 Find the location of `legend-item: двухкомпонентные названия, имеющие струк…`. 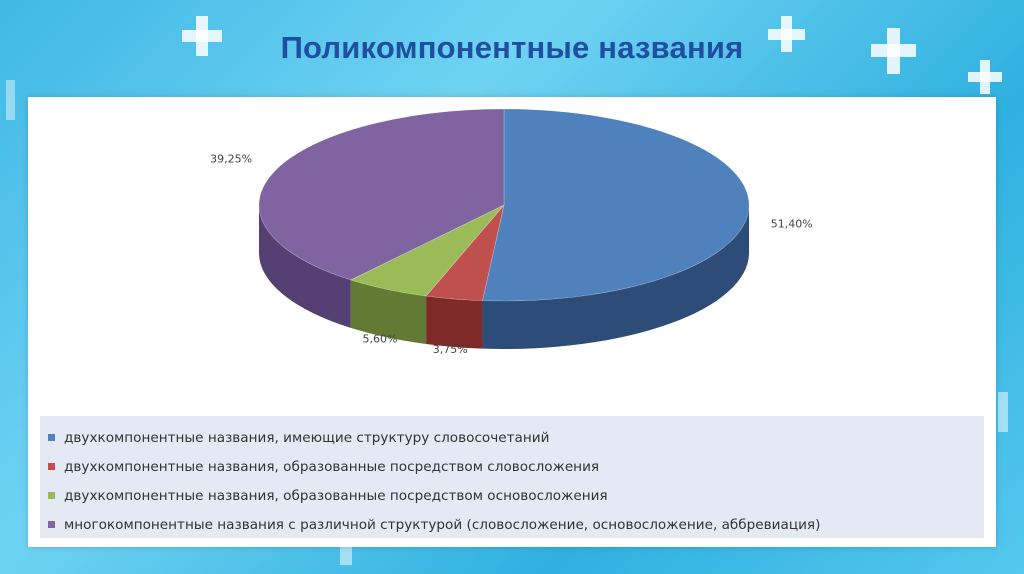

legend-item: двухкомпонентные названия, имеющие струк… is located at coordinates (516, 437).